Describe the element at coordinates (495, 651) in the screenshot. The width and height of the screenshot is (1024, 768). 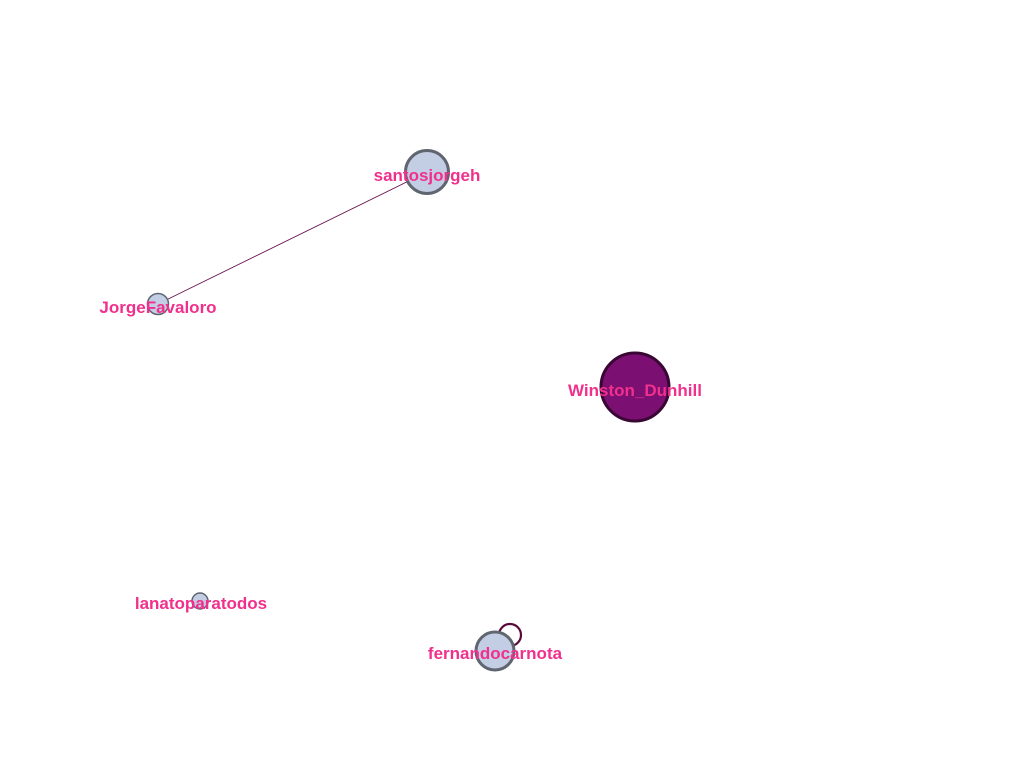
I see `node-fernandocarnota` at that location.